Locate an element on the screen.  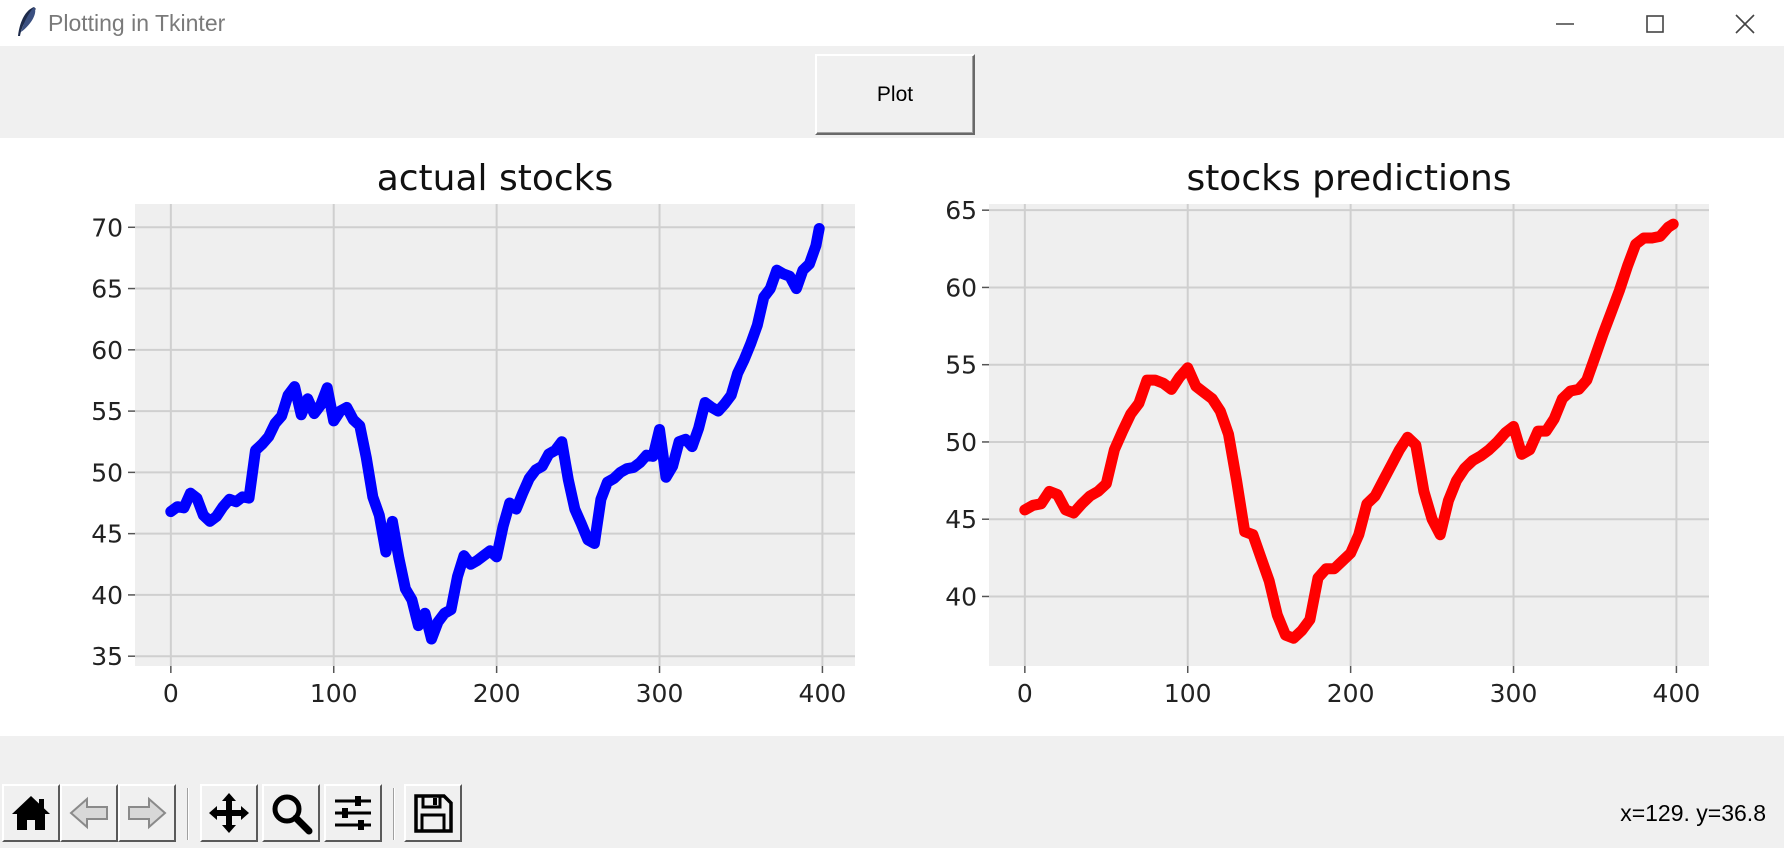
back-icon is located at coordinates (88, 813).